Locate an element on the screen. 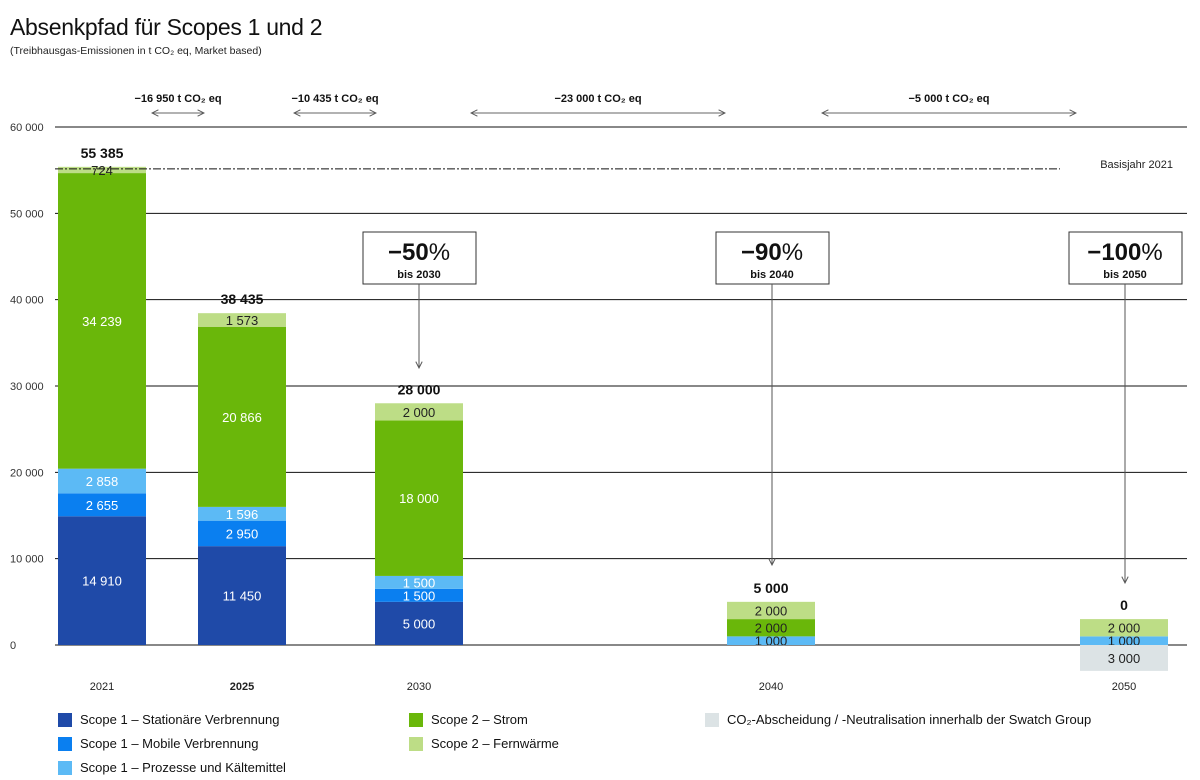 This screenshot has width=1200, height=780. segment-label: 34 239 is located at coordinates (102, 321).